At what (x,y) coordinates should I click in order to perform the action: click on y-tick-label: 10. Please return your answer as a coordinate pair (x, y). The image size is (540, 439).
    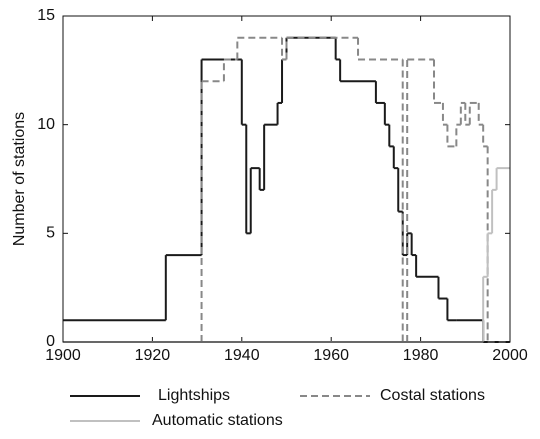
    Looking at the image, I should click on (46, 124).